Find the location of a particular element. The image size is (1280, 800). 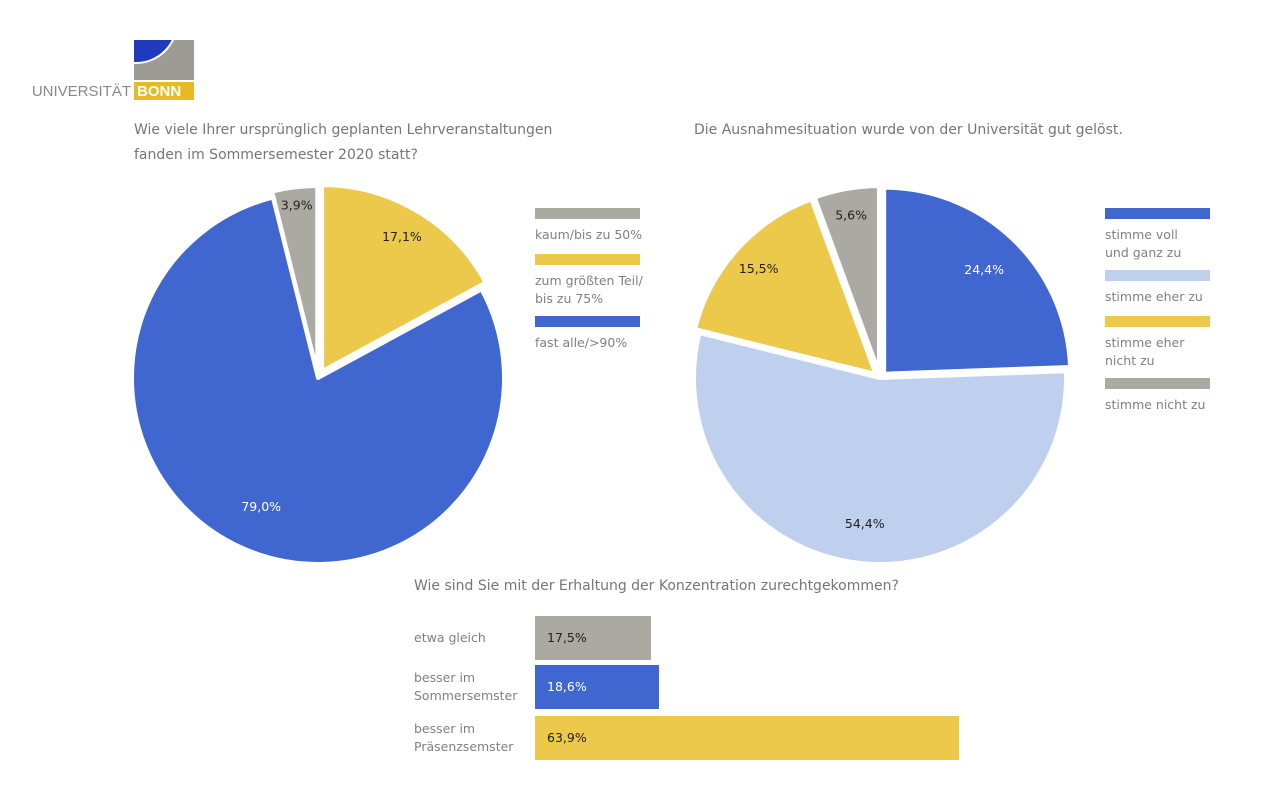

bar: 17,5% is located at coordinates (593, 638).